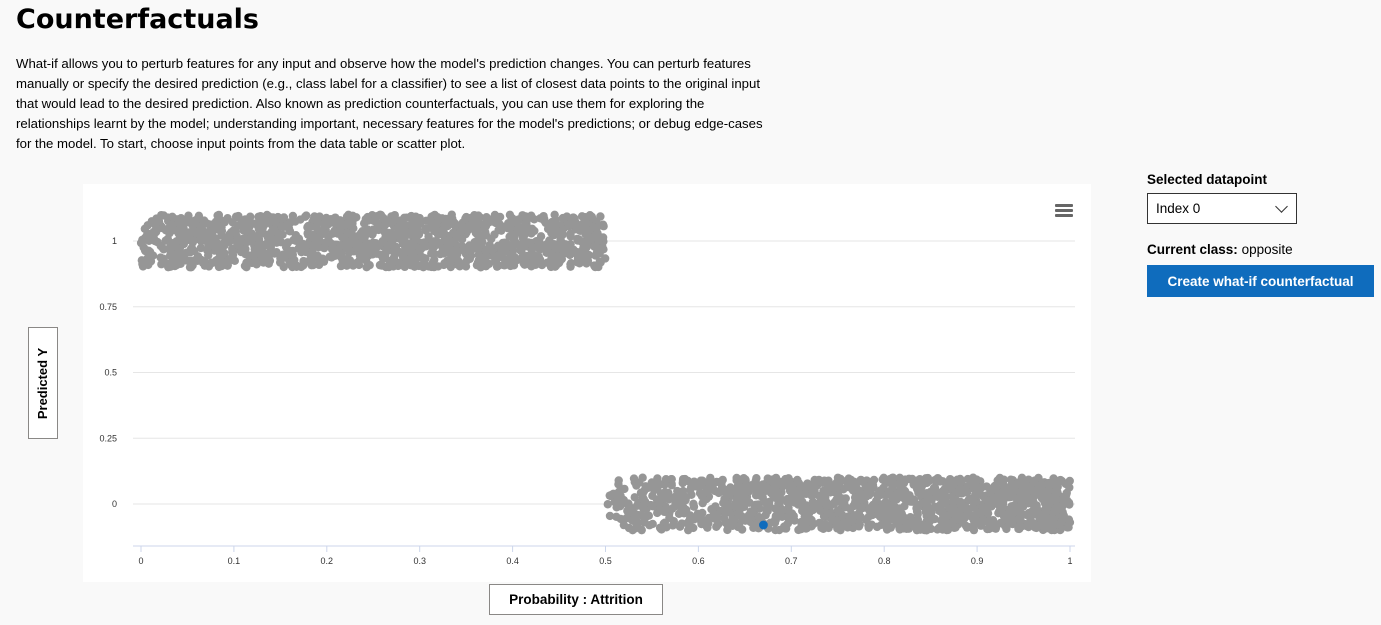 The height and width of the screenshot is (625, 1381). What do you see at coordinates (763, 525) in the screenshot?
I see `selected-scatter-point` at bounding box center [763, 525].